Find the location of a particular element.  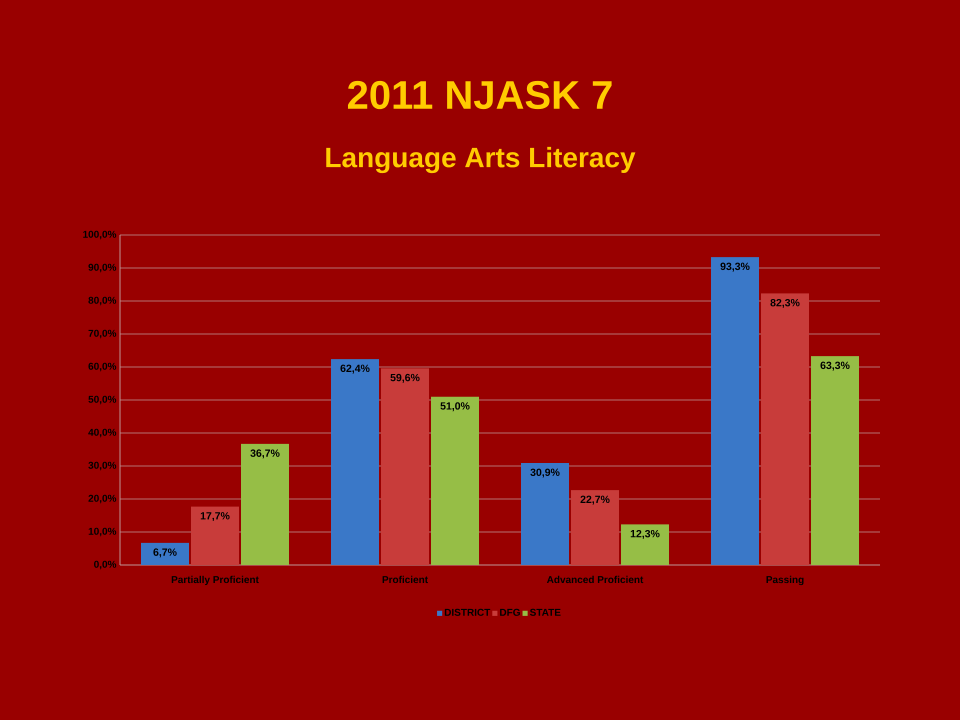

y-tick-label: 40,0% is located at coordinates (102, 433).